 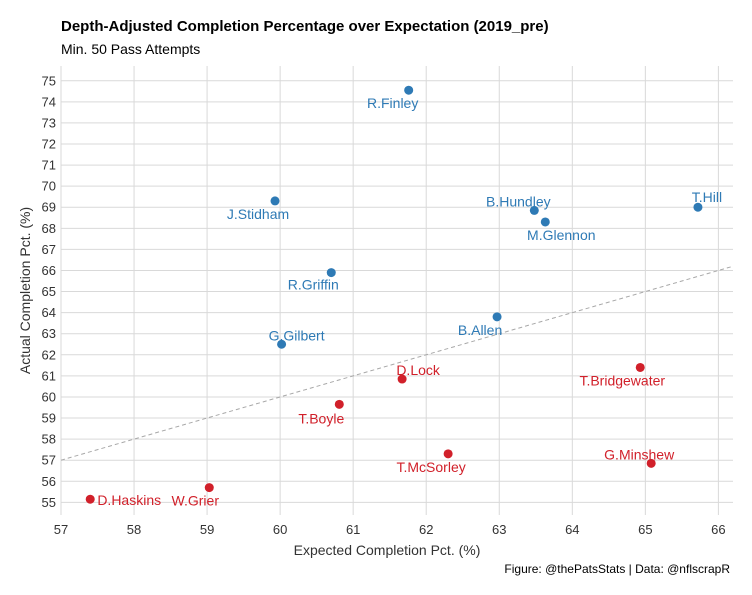 What do you see at coordinates (258, 214) in the screenshot?
I see `point-label: J.Stidham` at bounding box center [258, 214].